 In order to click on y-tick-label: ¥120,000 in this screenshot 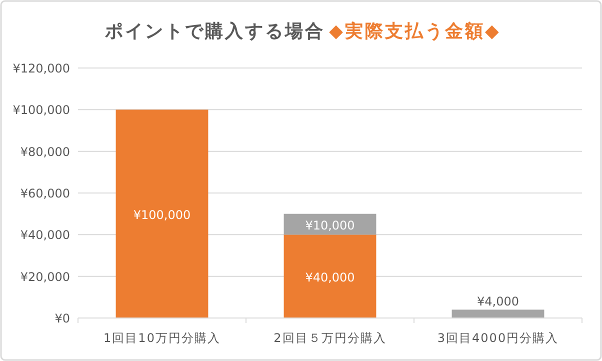, I will do `click(41, 69)`.